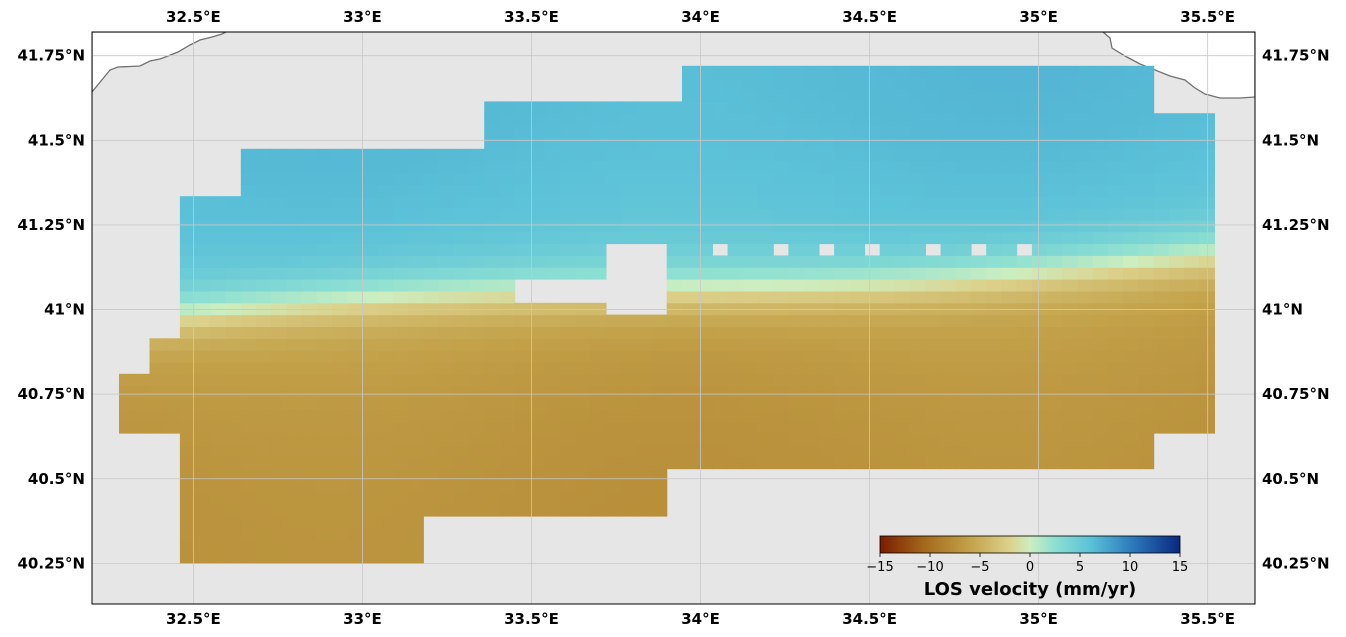 The width and height of the screenshot is (1346, 637). Describe the element at coordinates (1038, 619) in the screenshot. I see `lon-tick-label-bottom: 35°E` at that location.